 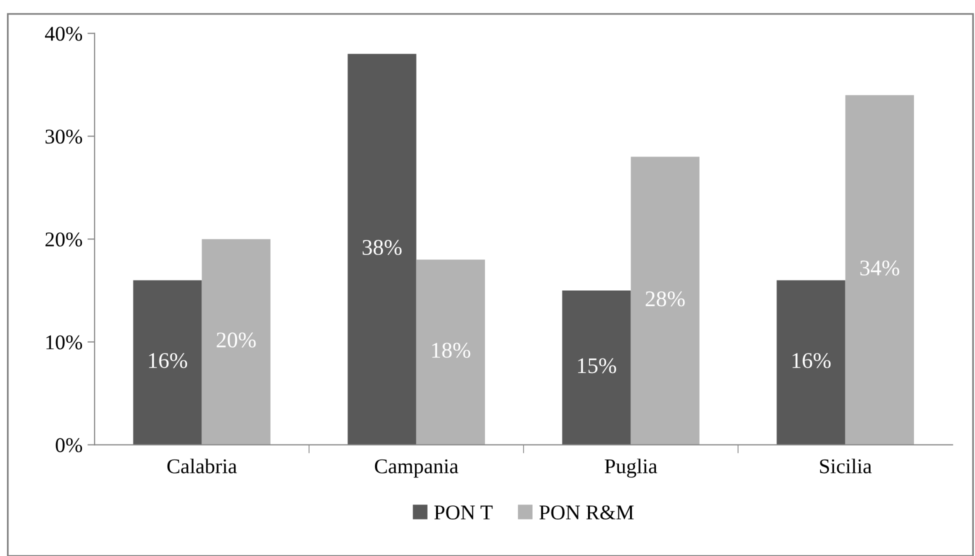 I want to click on data-label: 28%, so click(x=665, y=298).